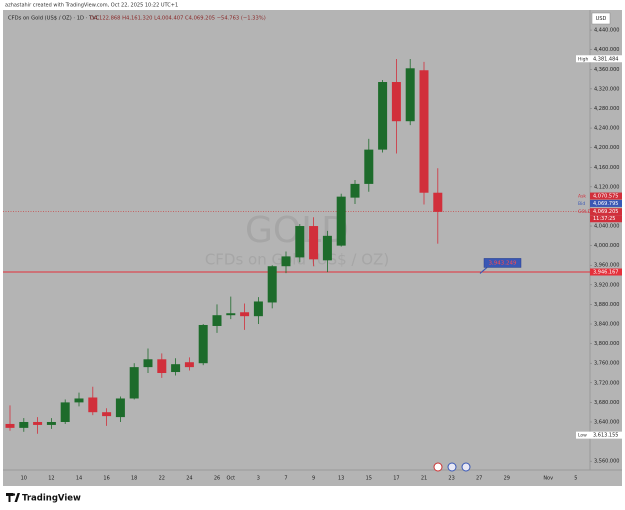 Image resolution: width=625 pixels, height=510 pixels. I want to click on brand: TradingView, so click(51, 499).